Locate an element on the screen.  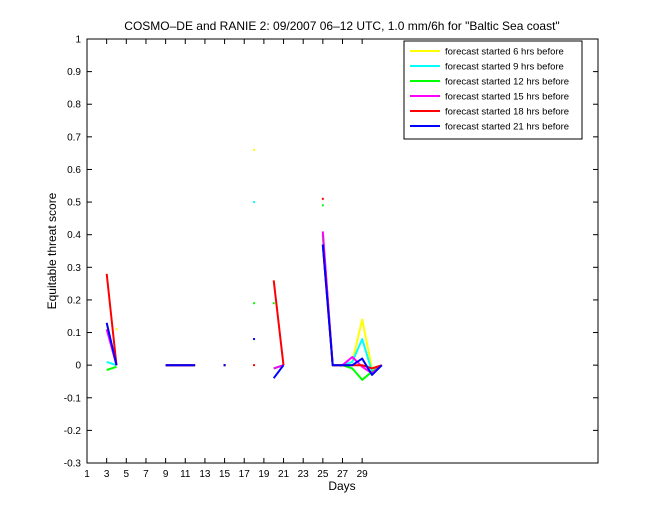
x-tick-label: 19 is located at coordinates (264, 474).